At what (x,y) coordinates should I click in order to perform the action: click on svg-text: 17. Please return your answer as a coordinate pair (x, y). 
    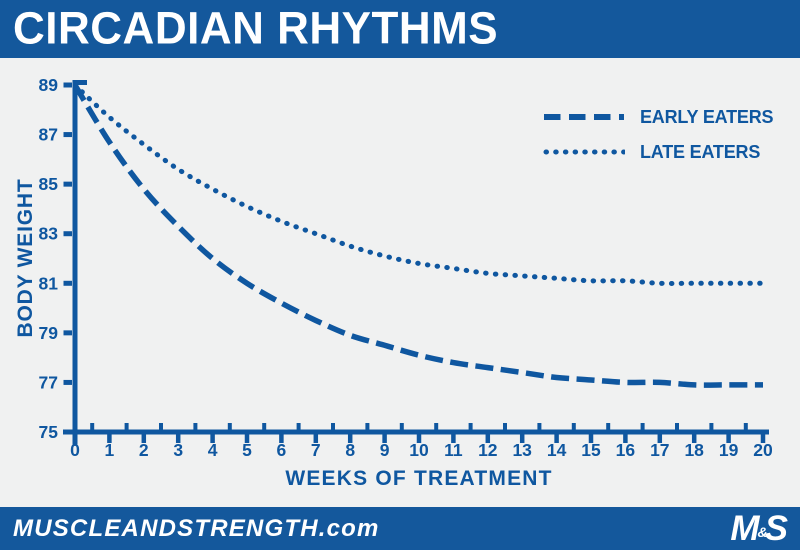
    Looking at the image, I should click on (659, 450).